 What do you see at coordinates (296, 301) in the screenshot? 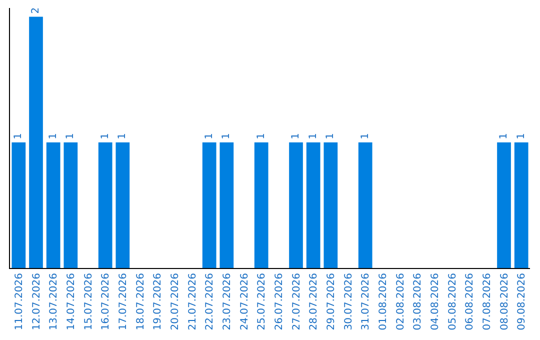
I see `x-tick-label: 27.07.2026` at bounding box center [296, 301].